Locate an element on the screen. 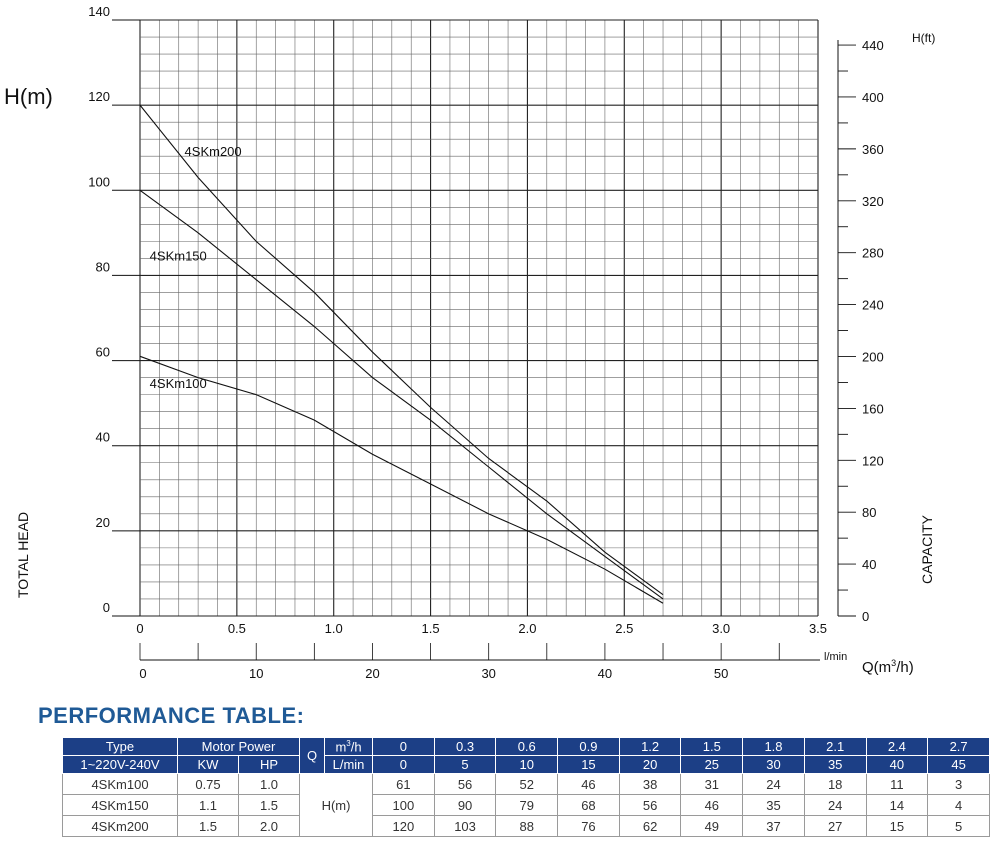 The image size is (1000, 856). y-tick-label: 120 is located at coordinates (99, 96).